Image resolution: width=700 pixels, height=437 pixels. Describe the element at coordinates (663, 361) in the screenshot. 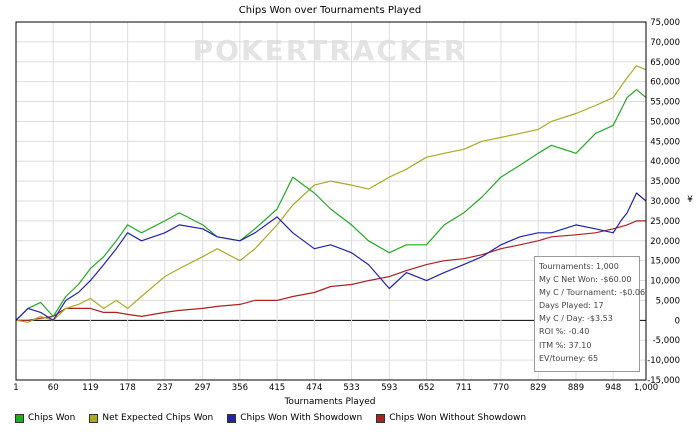

I see `y-tick-label: -10,000` at that location.